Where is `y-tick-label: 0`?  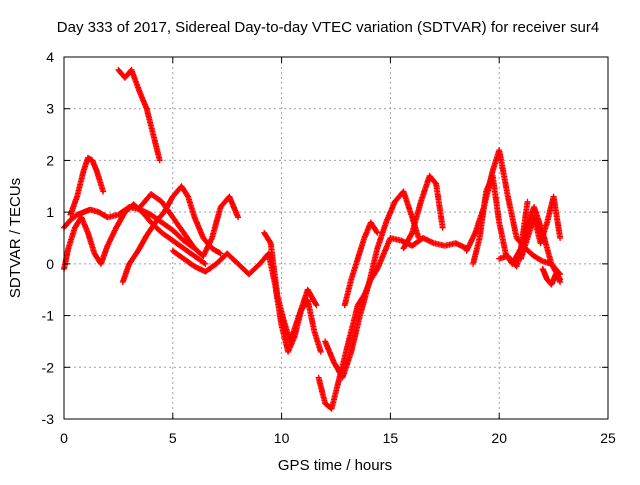
y-tick-label: 0 is located at coordinates (50, 264).